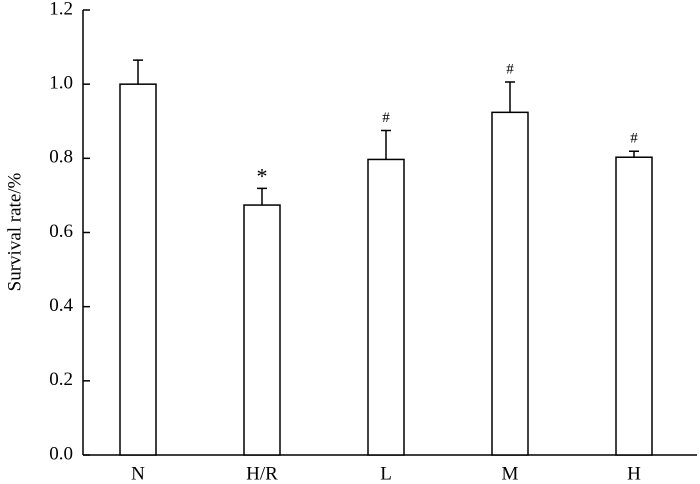 The height and width of the screenshot is (484, 700). Describe the element at coordinates (61, 453) in the screenshot. I see `y-tick-label: 0.0` at that location.